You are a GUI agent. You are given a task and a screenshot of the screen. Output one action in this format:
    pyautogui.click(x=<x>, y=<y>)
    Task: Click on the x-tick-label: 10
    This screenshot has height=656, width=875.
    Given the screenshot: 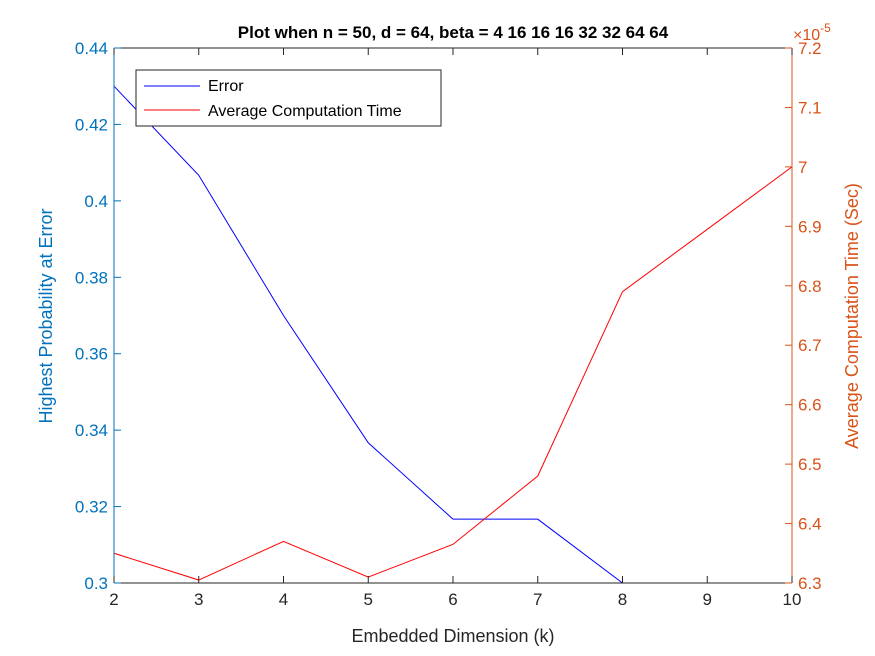 What is the action you would take?
    pyautogui.click(x=792, y=599)
    